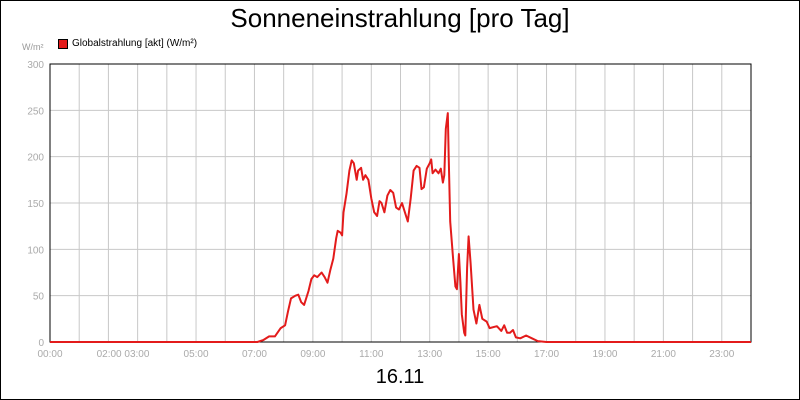 This screenshot has height=400, width=800. Describe the element at coordinates (35, 250) in the screenshot. I see `y-tick-label: 100` at that location.